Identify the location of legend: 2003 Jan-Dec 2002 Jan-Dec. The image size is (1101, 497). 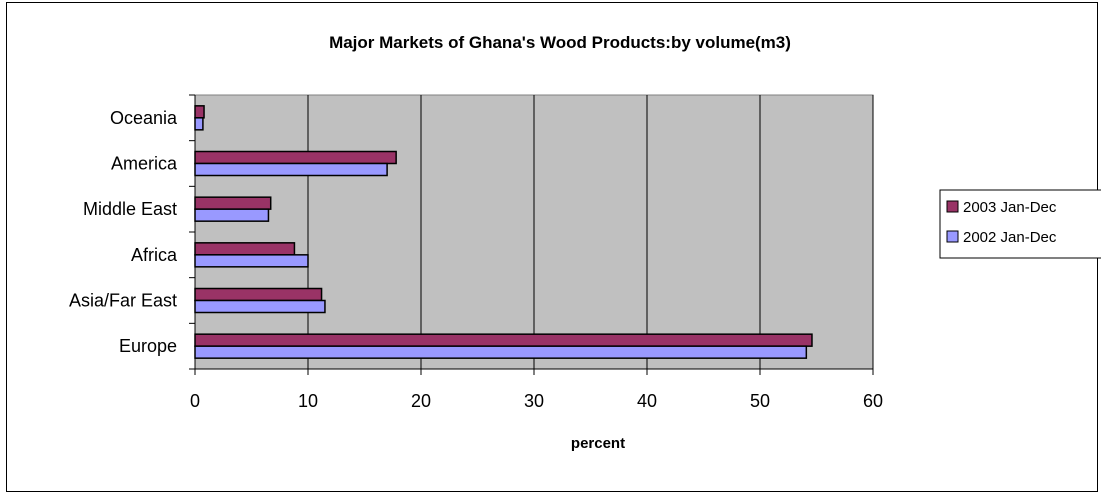
(1020, 224).